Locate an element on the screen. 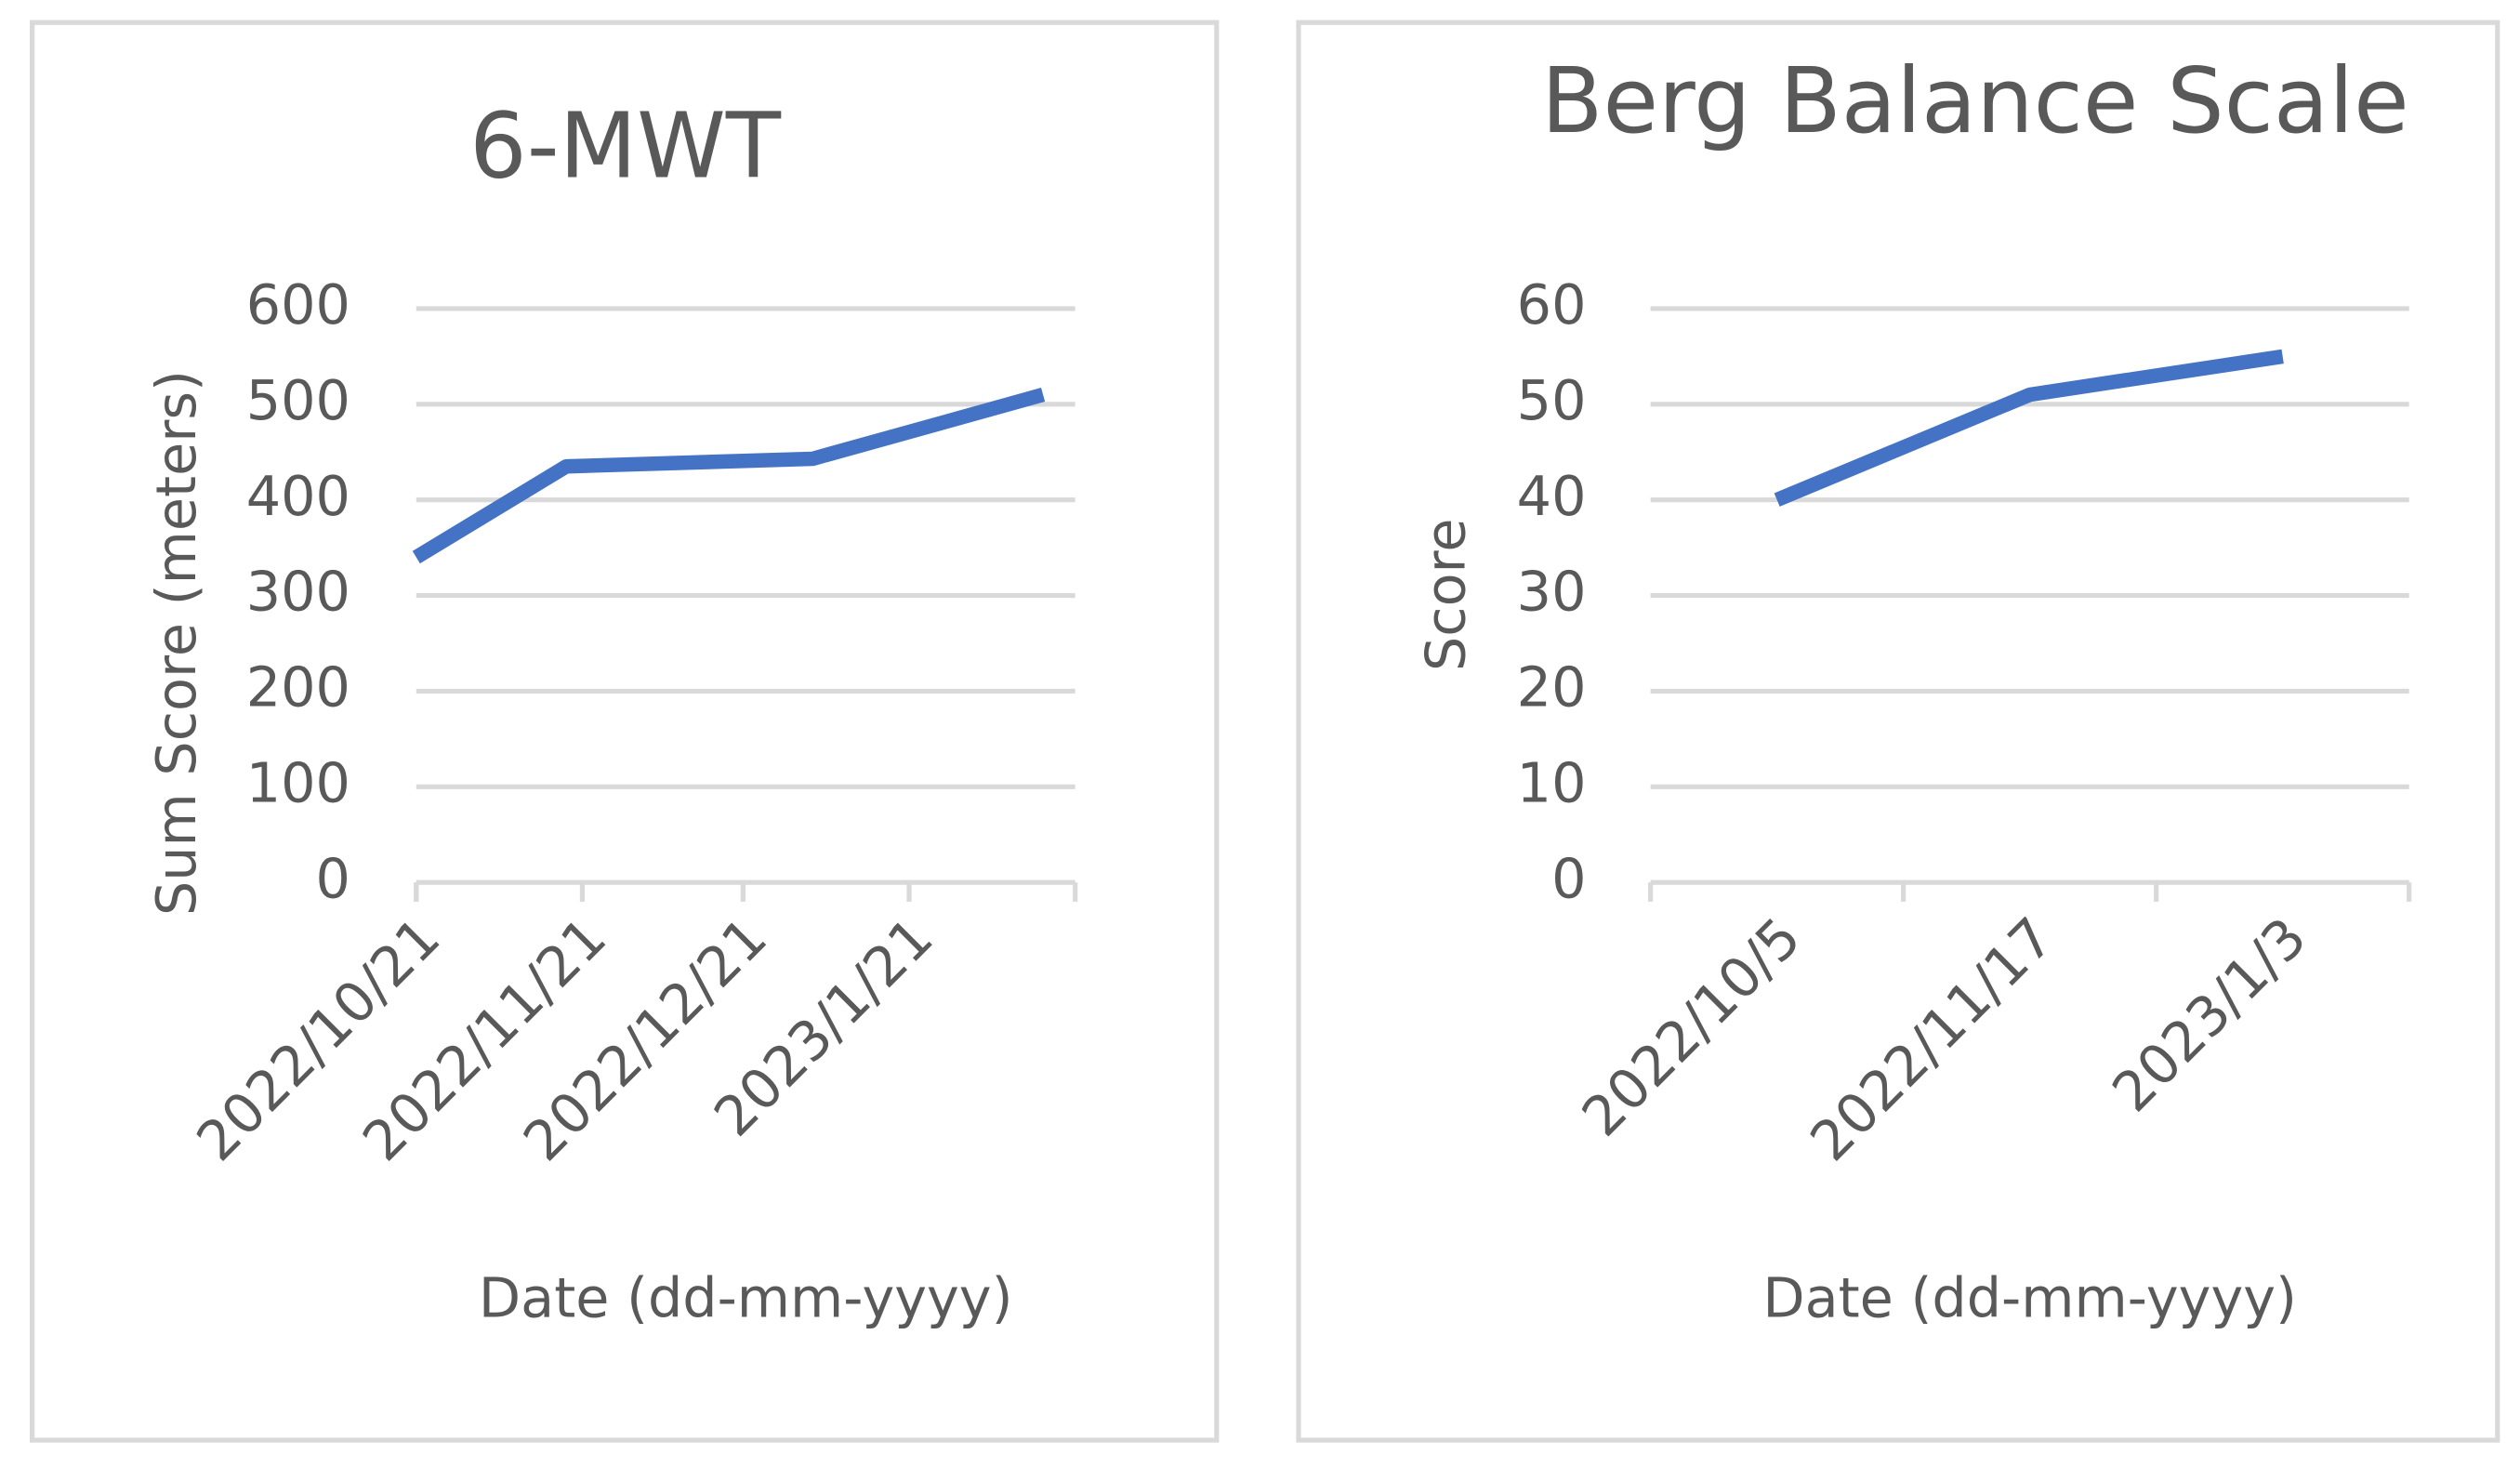 The image size is (2520, 1467). y-tick-label: 30 is located at coordinates (1552, 592).